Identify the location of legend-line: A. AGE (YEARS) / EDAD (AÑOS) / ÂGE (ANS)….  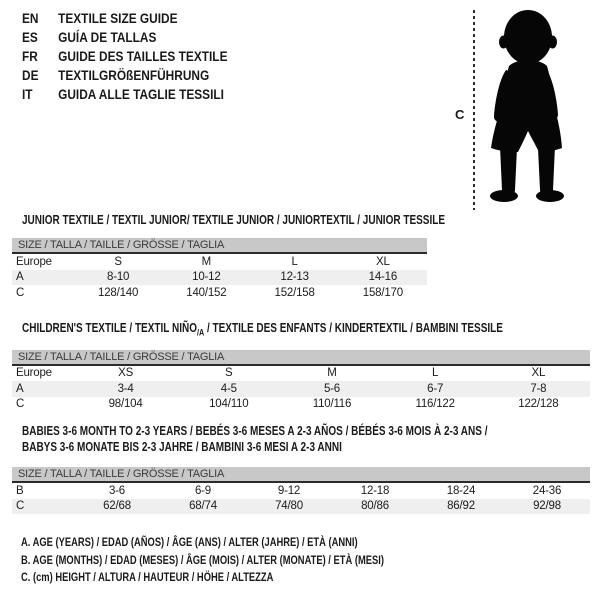
(189, 542).